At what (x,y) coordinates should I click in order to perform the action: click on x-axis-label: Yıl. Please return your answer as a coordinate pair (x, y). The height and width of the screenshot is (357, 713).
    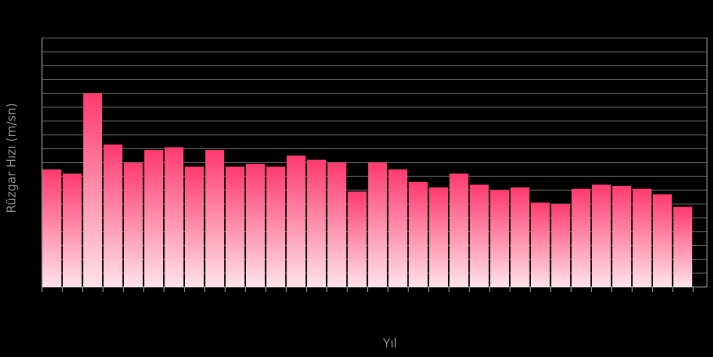
    Looking at the image, I should click on (389, 344).